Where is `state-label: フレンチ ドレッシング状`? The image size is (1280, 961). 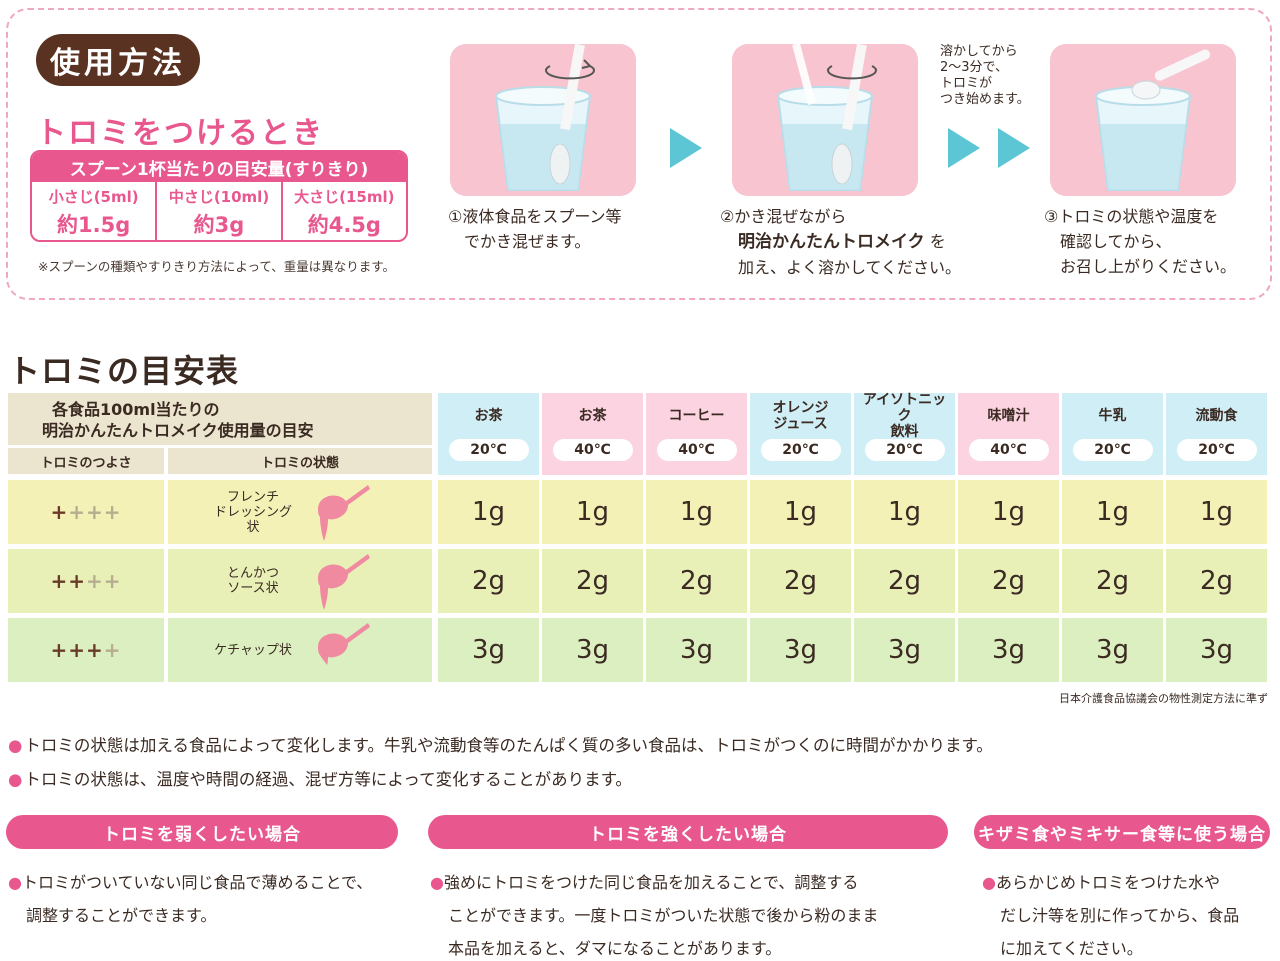
state-label: フレンチ ドレッシング状 is located at coordinates (252, 512).